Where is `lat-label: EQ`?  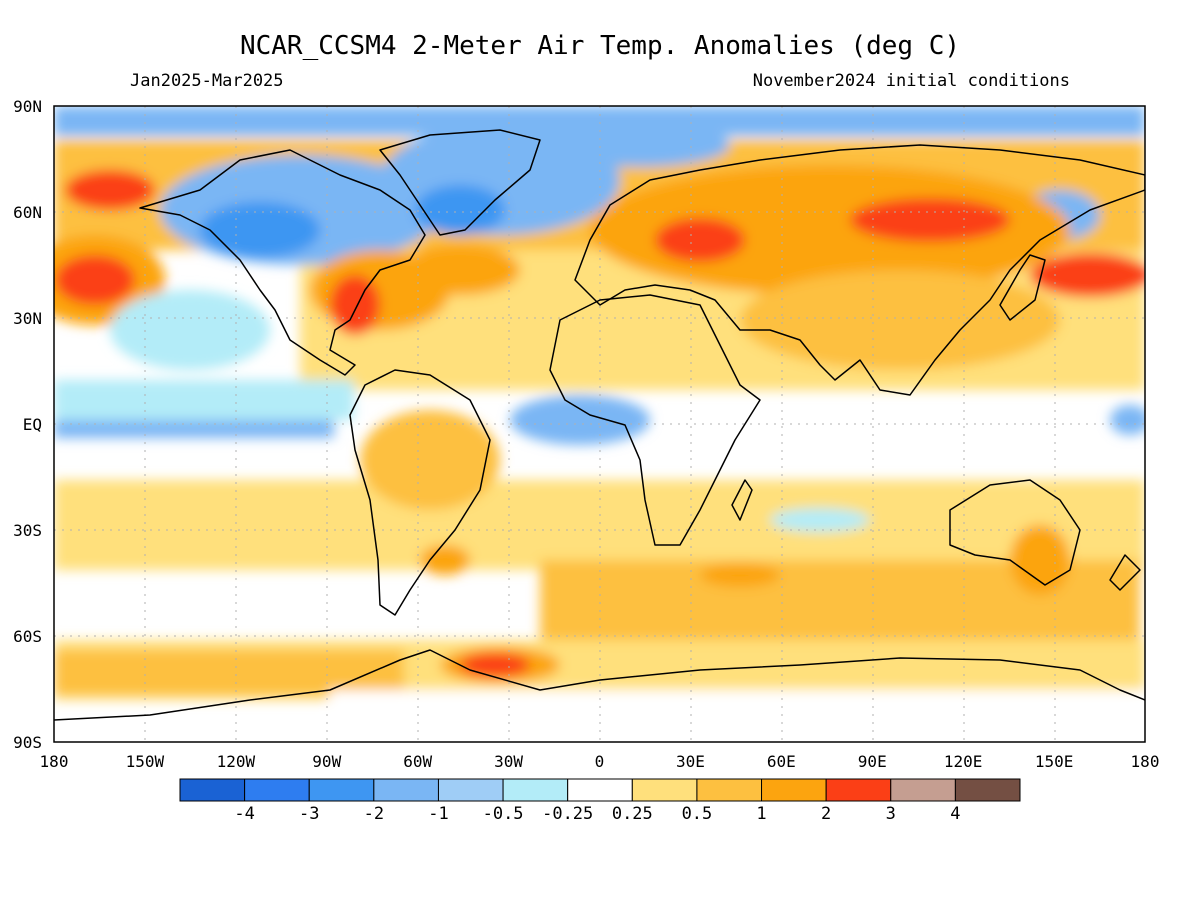 lat-label: EQ is located at coordinates (32, 424).